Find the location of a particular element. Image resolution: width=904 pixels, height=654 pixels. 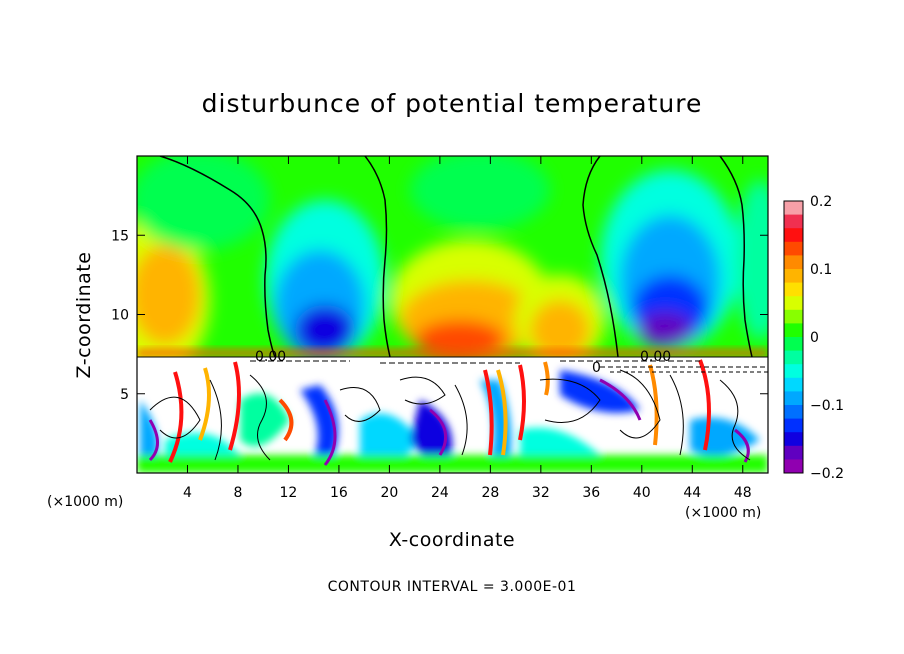

colorbar-frame is located at coordinates (793, 337).